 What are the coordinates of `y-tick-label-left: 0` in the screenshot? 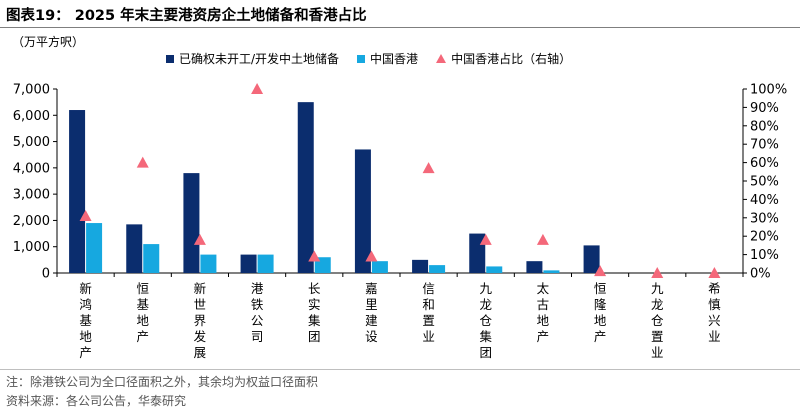 It's located at (46, 274).